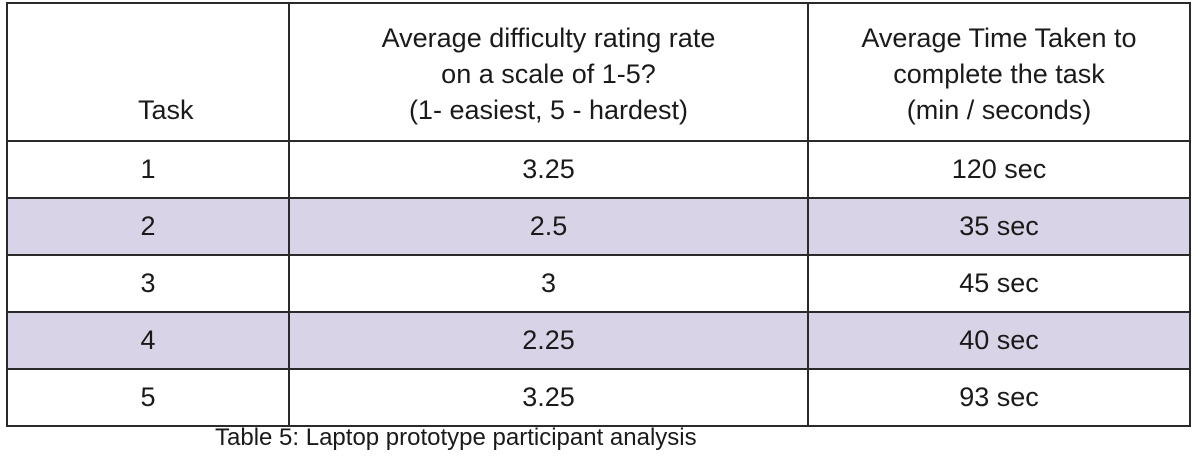 The image size is (1200, 463). Describe the element at coordinates (548, 38) in the screenshot. I see `header-difficulty-line-1: Average difficulty rating rate` at that location.